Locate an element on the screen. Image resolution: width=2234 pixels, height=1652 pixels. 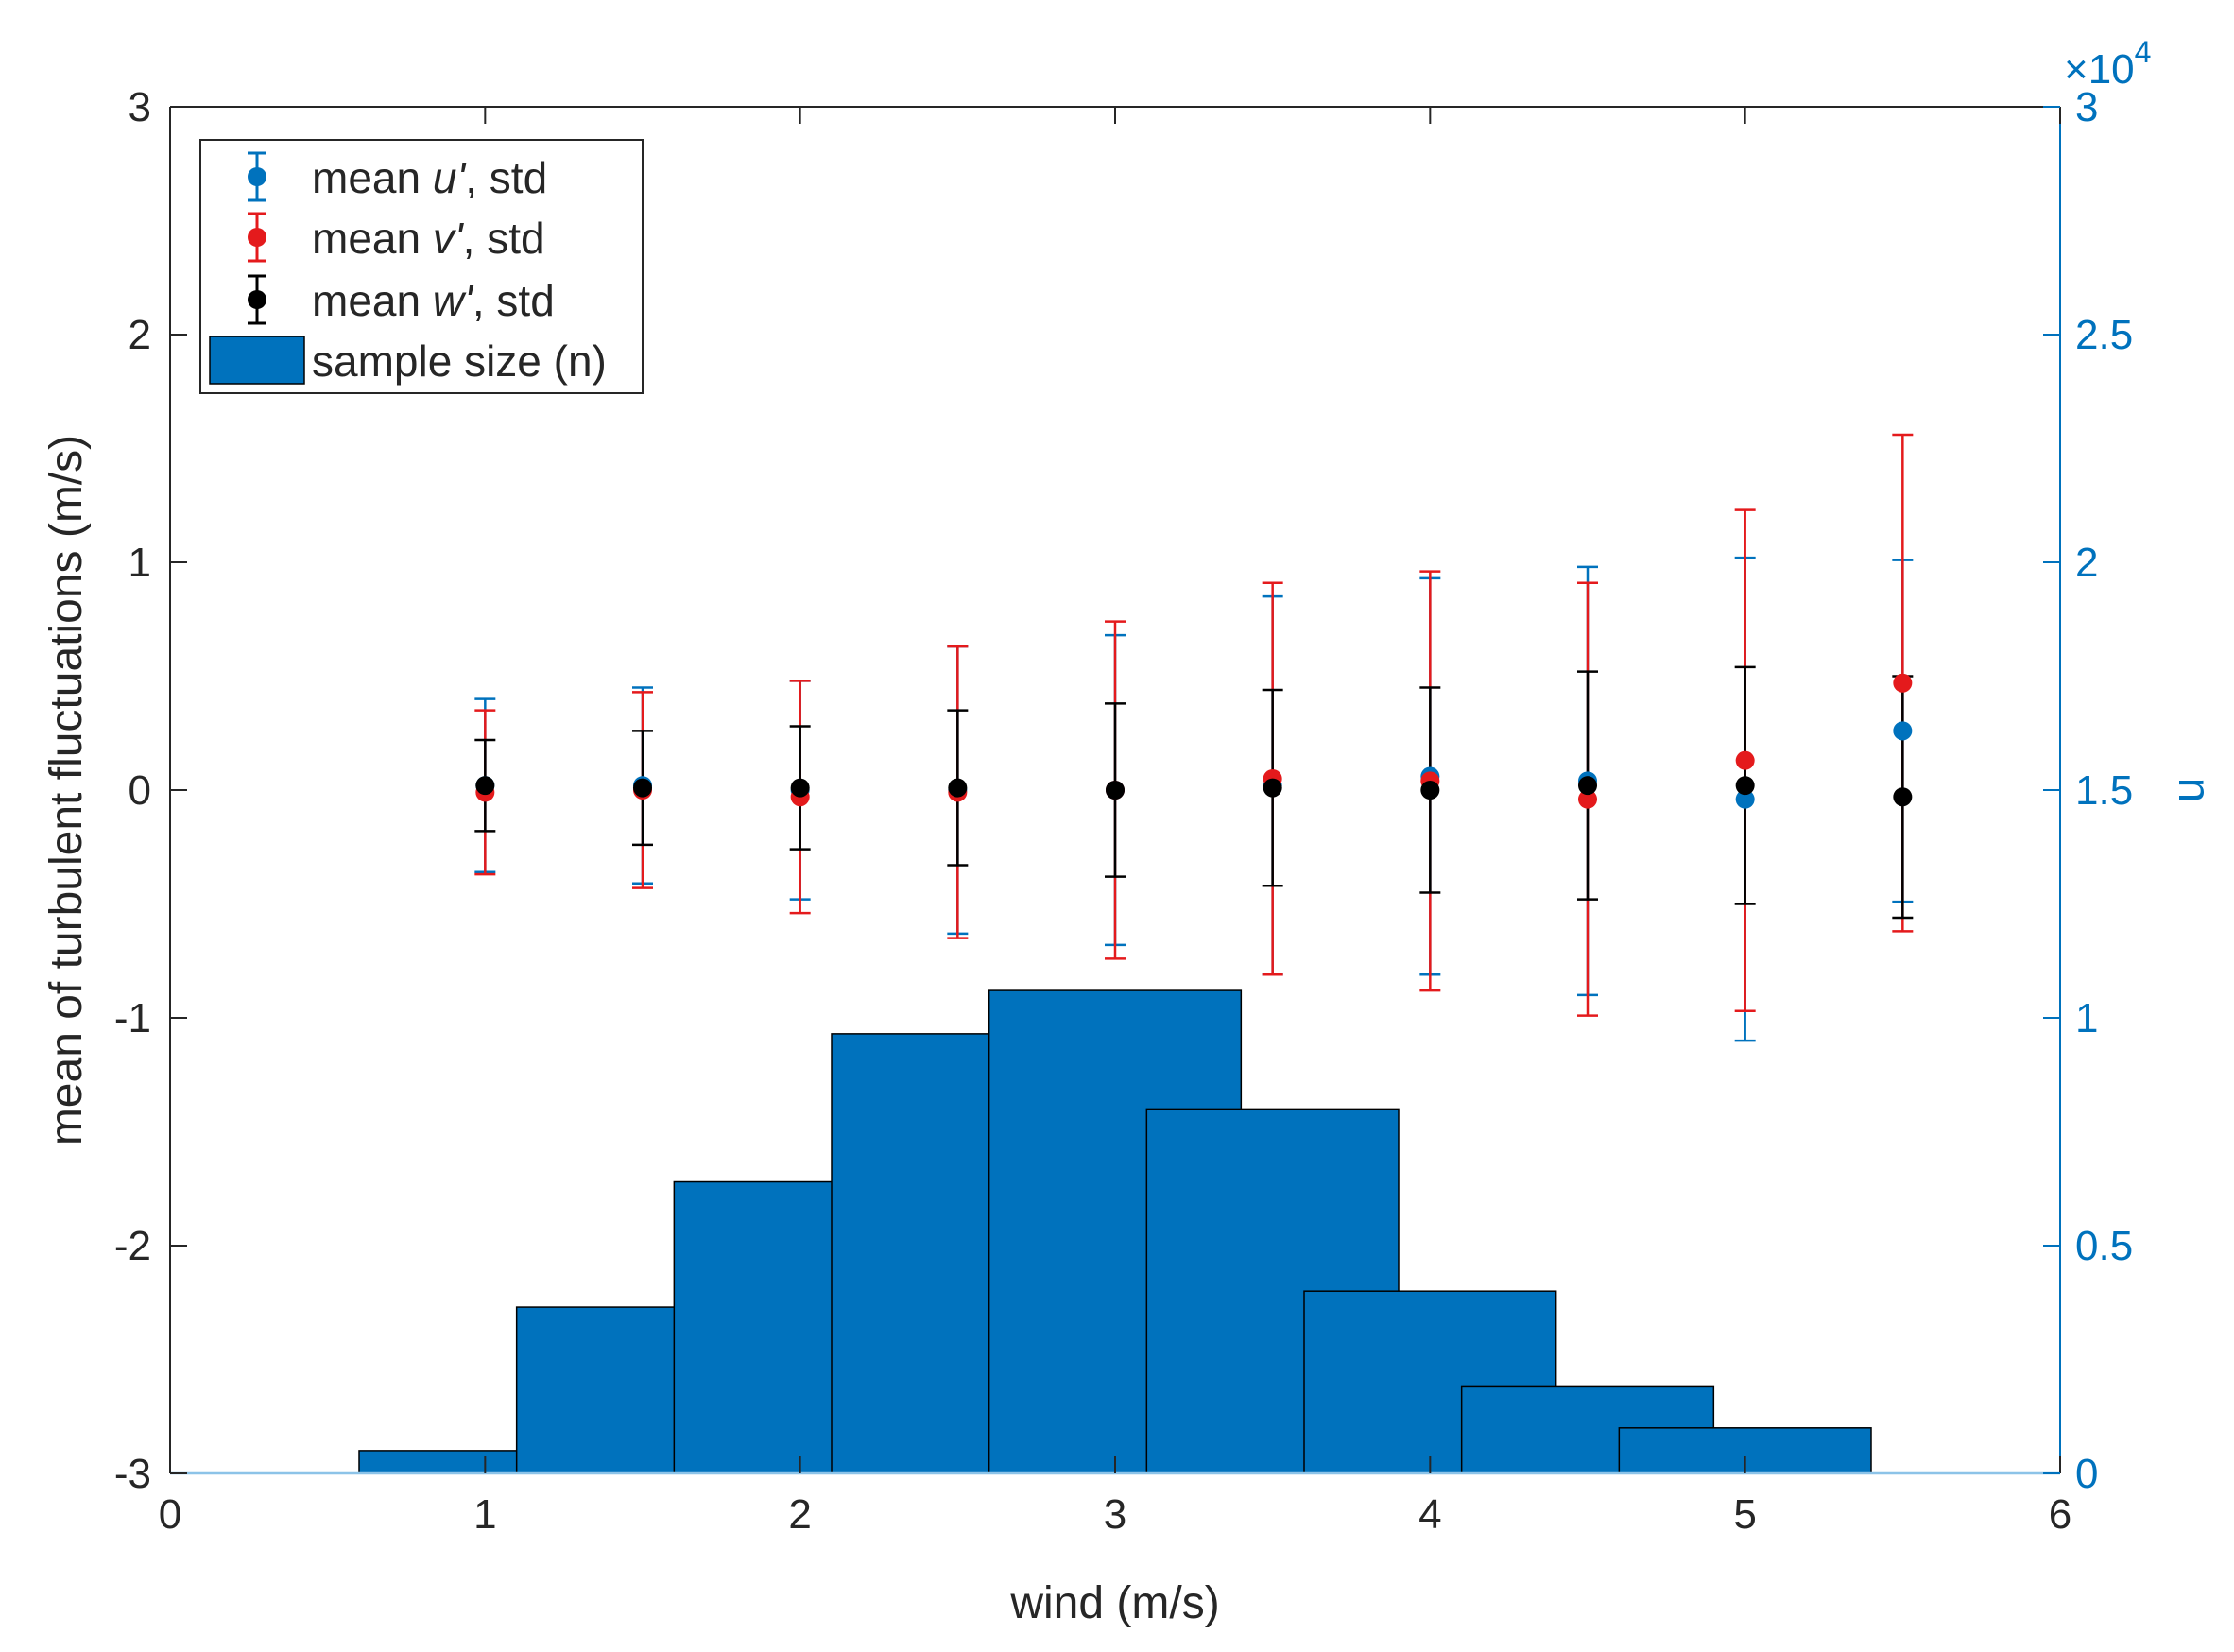
x-tick-label-1: 1 is located at coordinates (485, 1514).